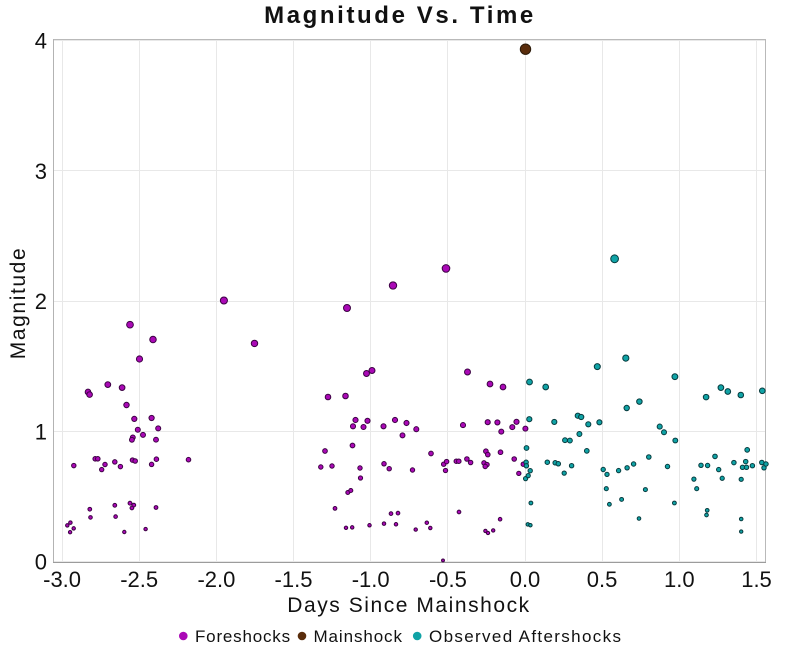  Describe the element at coordinates (602, 579) in the screenshot. I see `svg-text: 0.5` at that location.